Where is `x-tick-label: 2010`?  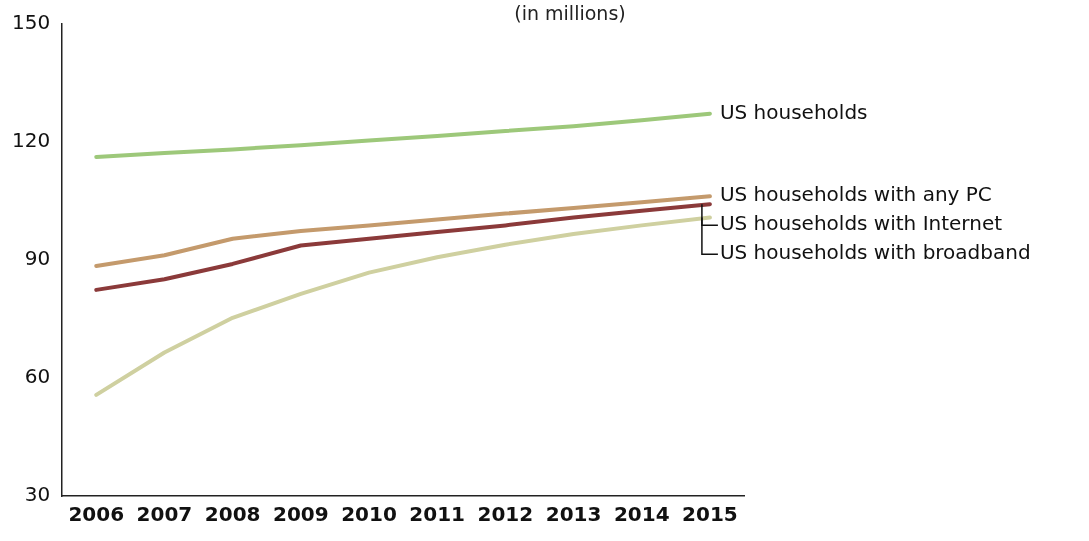 x-tick-label: 2010 is located at coordinates (369, 514).